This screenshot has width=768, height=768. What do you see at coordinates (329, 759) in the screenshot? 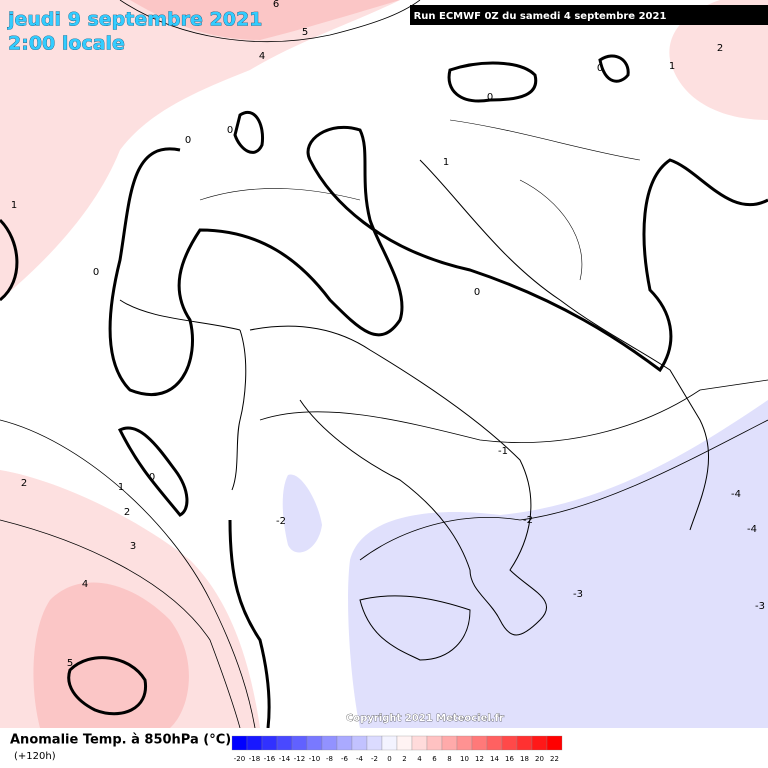
I see `colorbar-label: -8` at bounding box center [329, 759].